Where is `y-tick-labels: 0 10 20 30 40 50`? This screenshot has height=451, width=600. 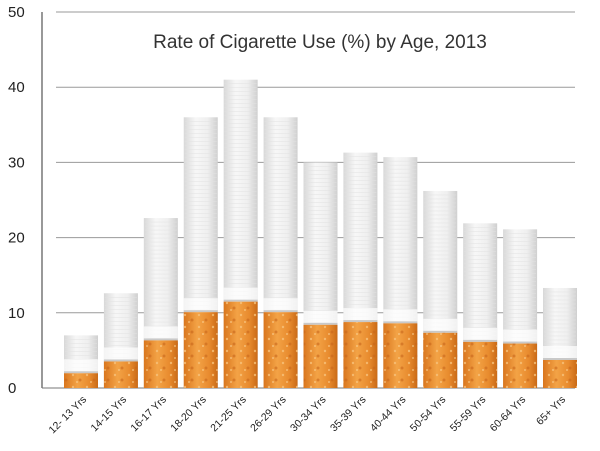 y-tick-labels: 0 10 20 30 40 50 is located at coordinates (16, 200).